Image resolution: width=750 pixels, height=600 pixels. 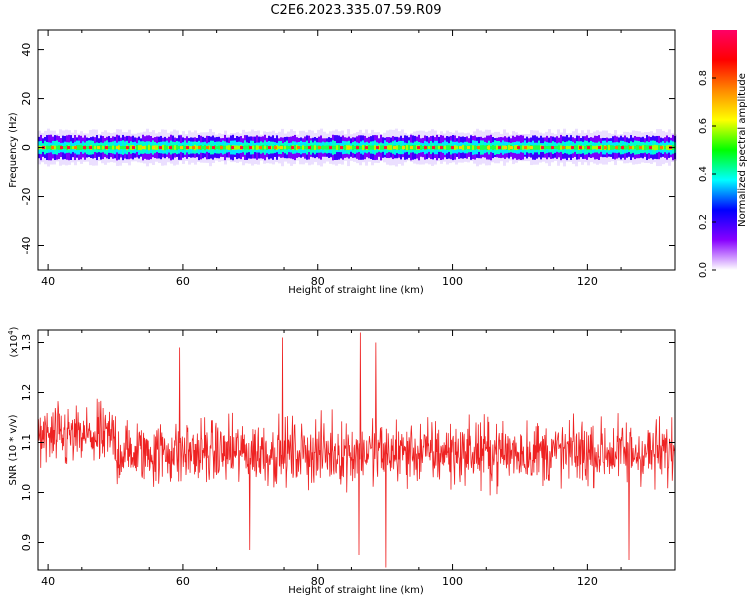 What do you see at coordinates (703, 270) in the screenshot?
I see `colorbar-tick-label: 0.0` at bounding box center [703, 270].